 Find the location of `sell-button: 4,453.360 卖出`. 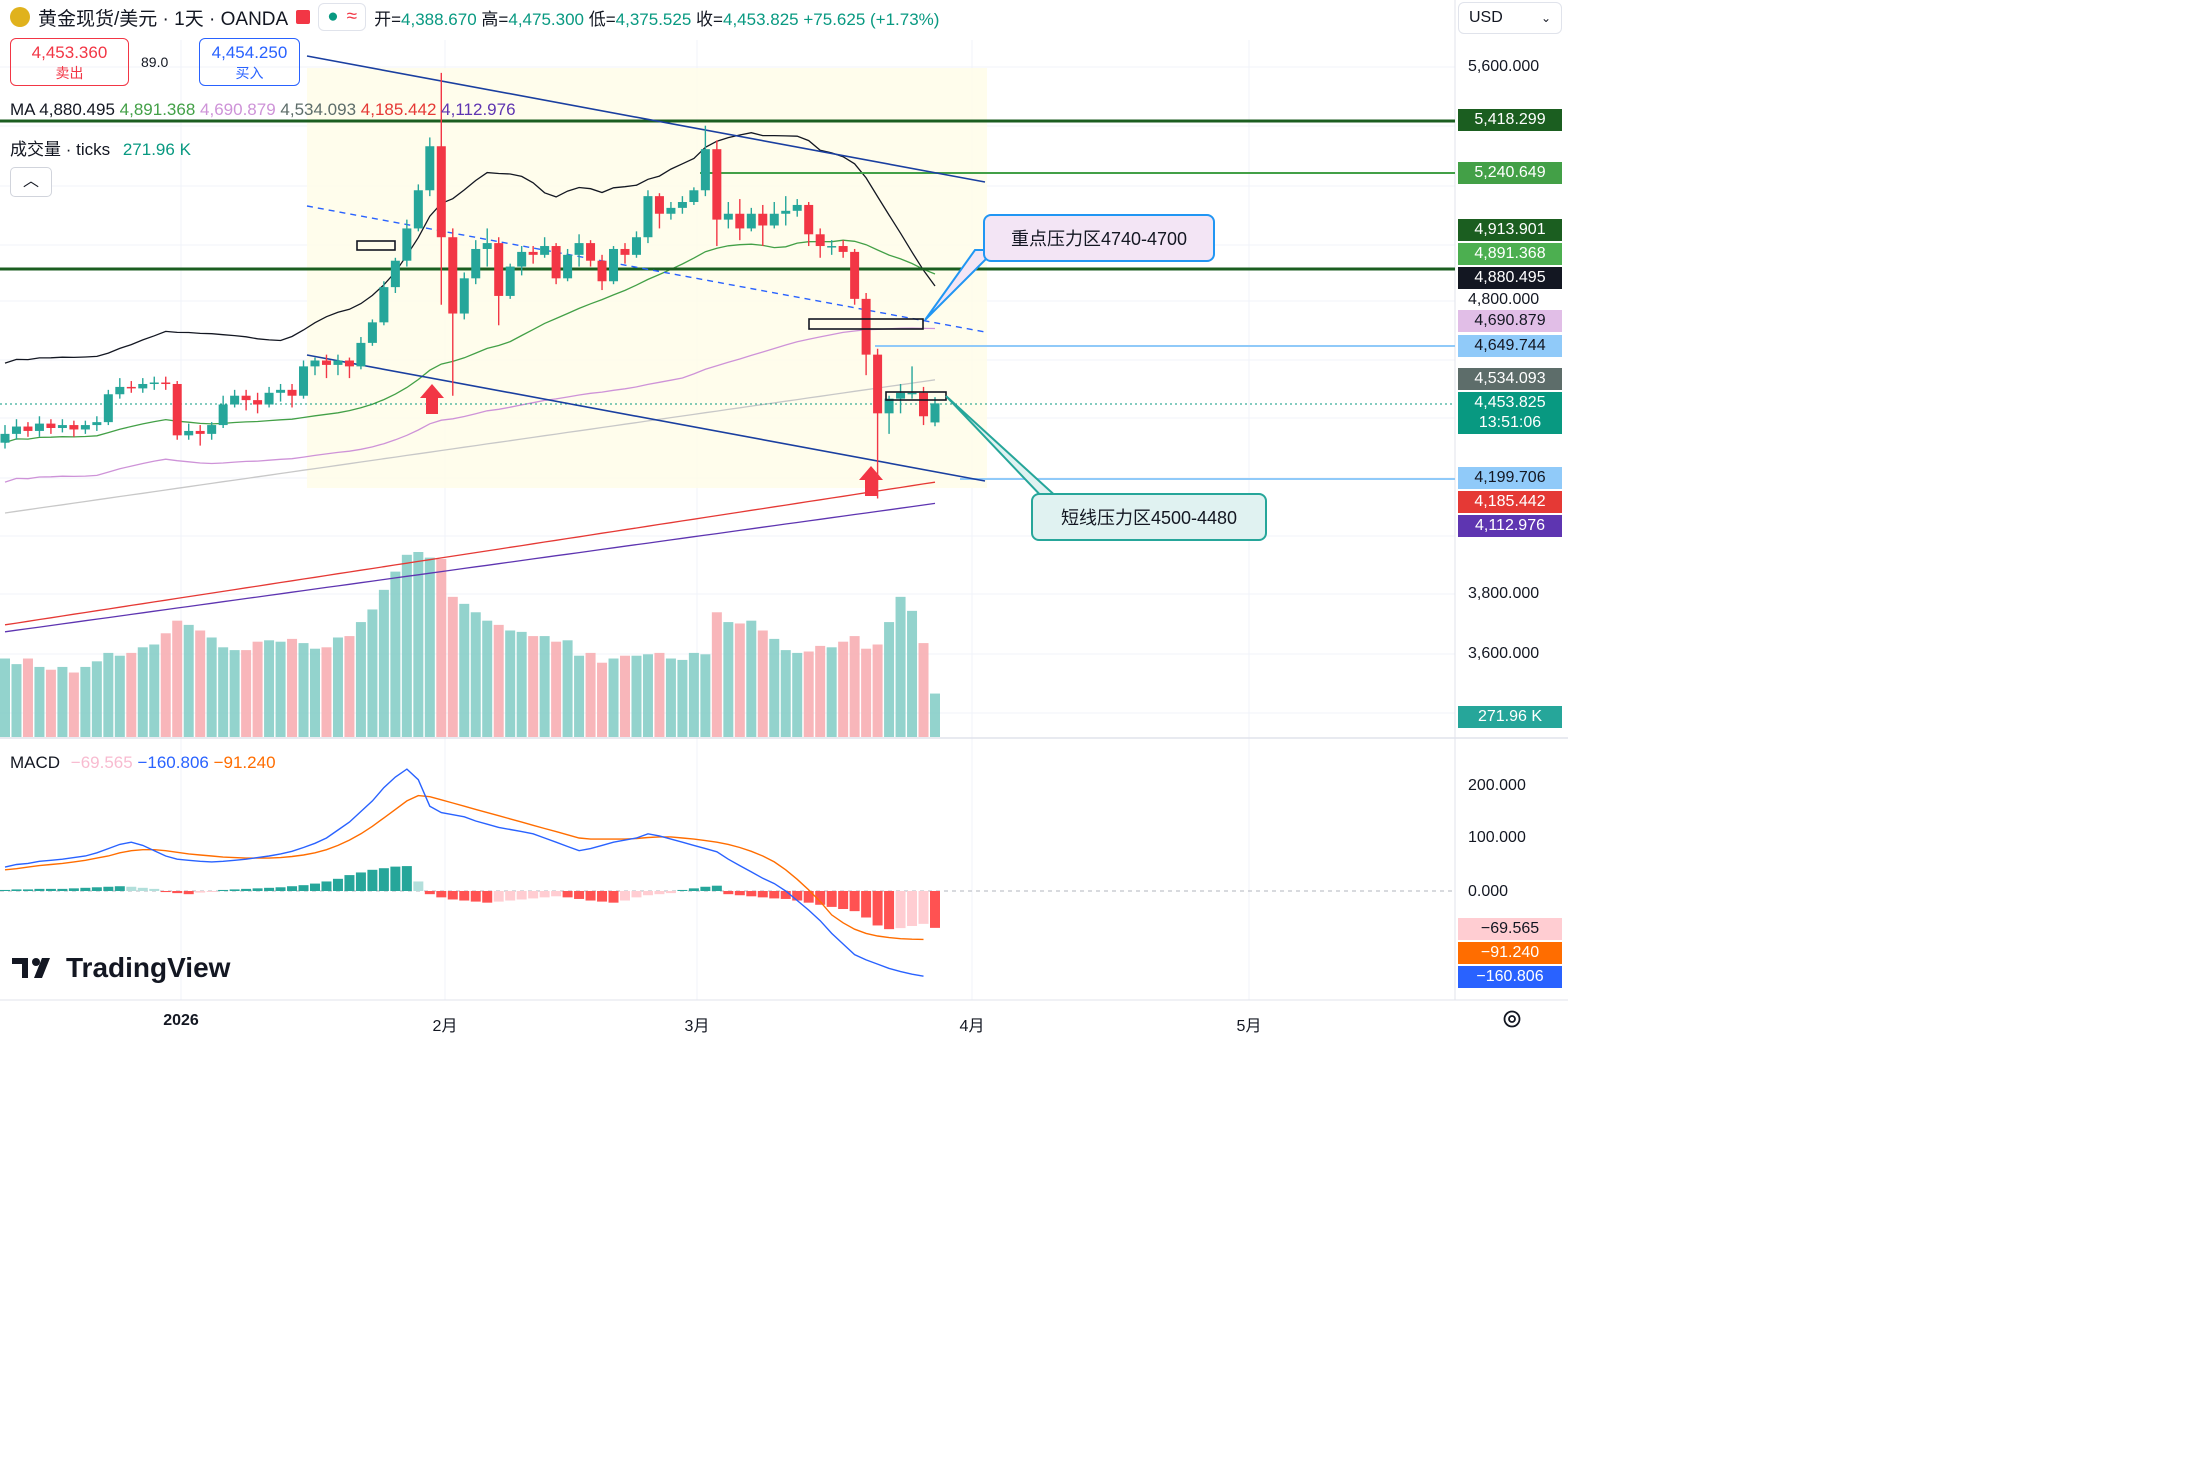

sell-button: 4,453.360 卖出 is located at coordinates (69, 62).